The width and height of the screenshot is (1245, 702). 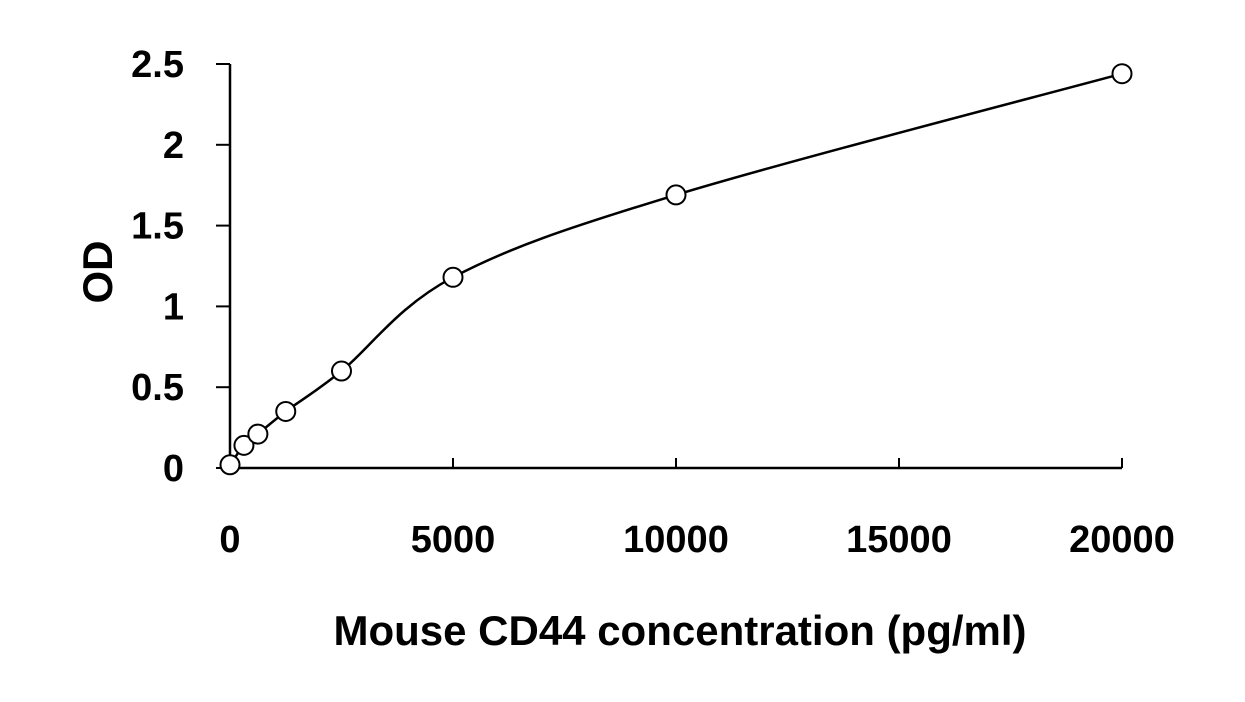 What do you see at coordinates (157, 227) in the screenshot?
I see `y-tick-label: 1.5` at bounding box center [157, 227].